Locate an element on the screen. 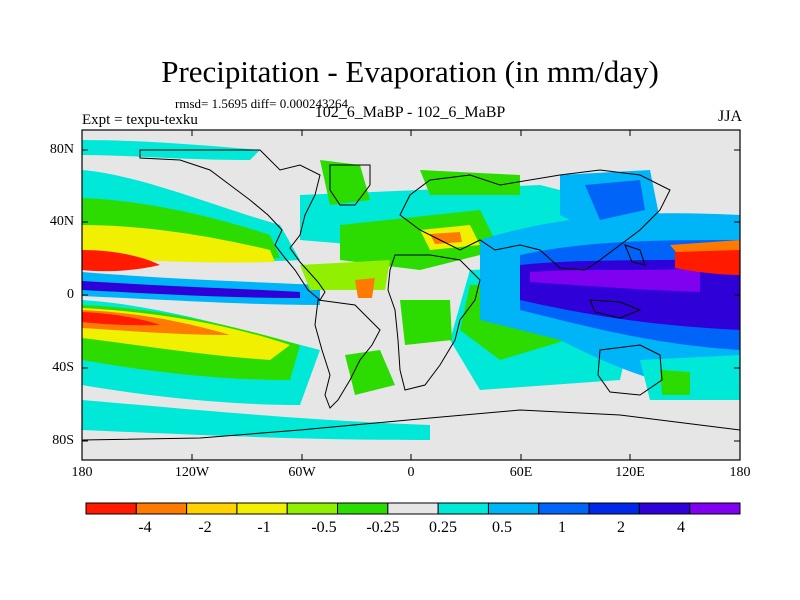  colorbar-label: 4 is located at coordinates (681, 527).